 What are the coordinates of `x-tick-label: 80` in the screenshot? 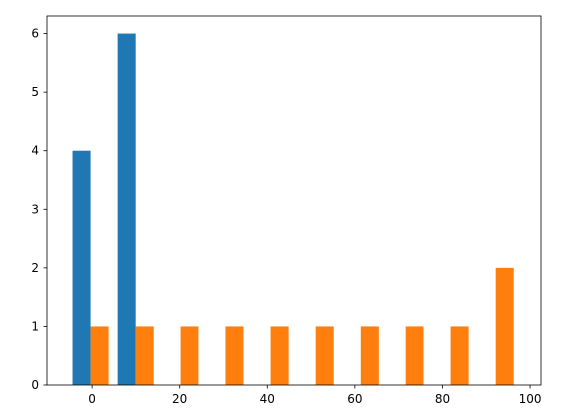 It's located at (442, 399).